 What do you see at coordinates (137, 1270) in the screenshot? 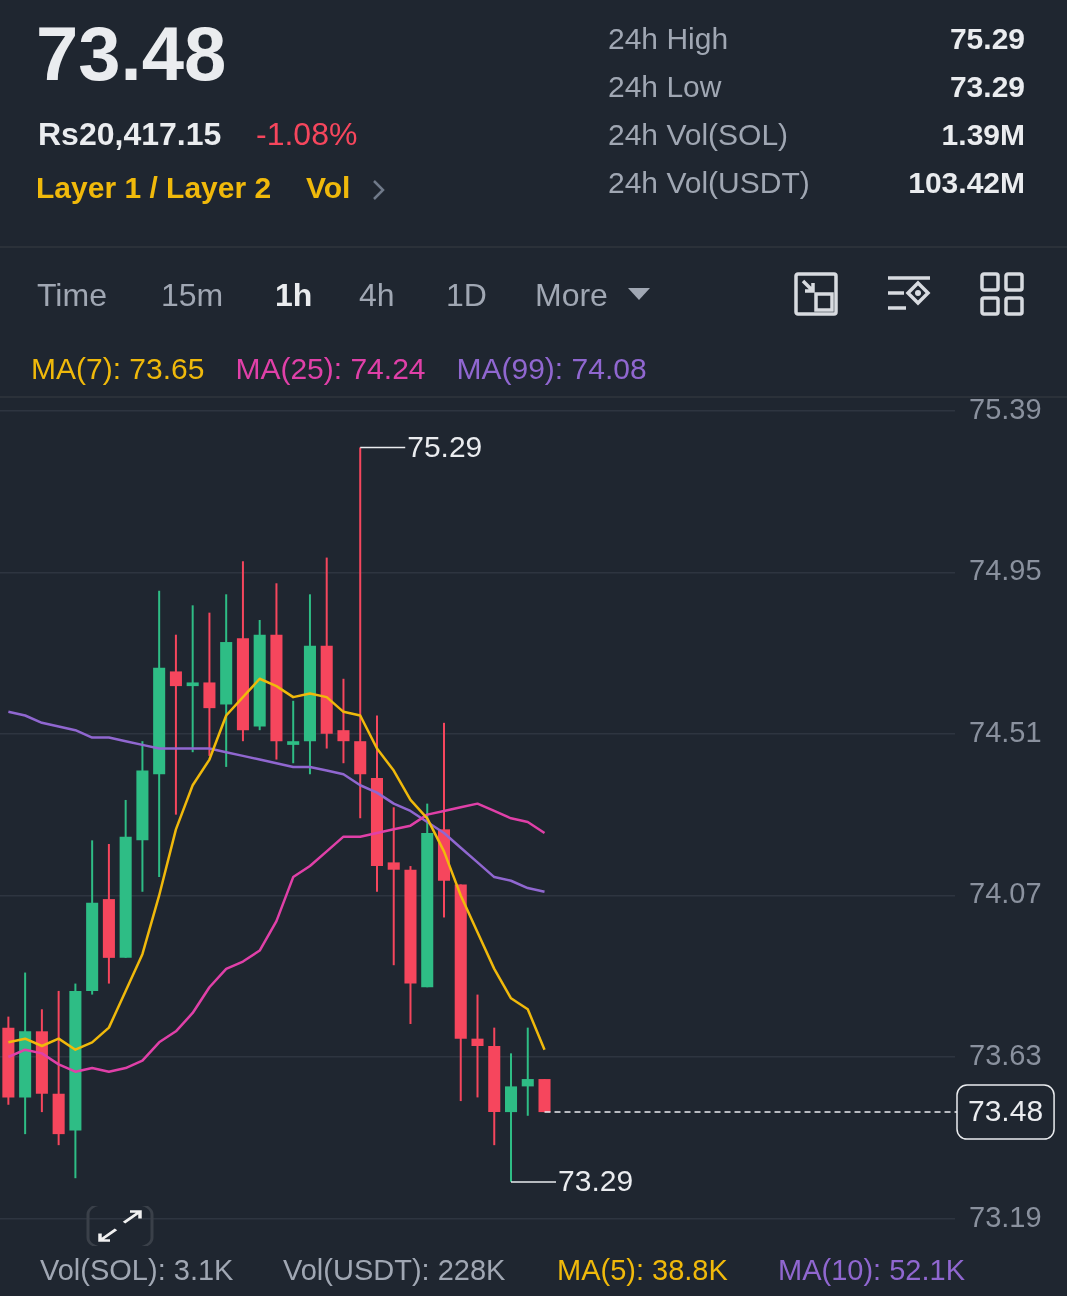
I see `text: Vol(SOL): 3.1K` at bounding box center [137, 1270].